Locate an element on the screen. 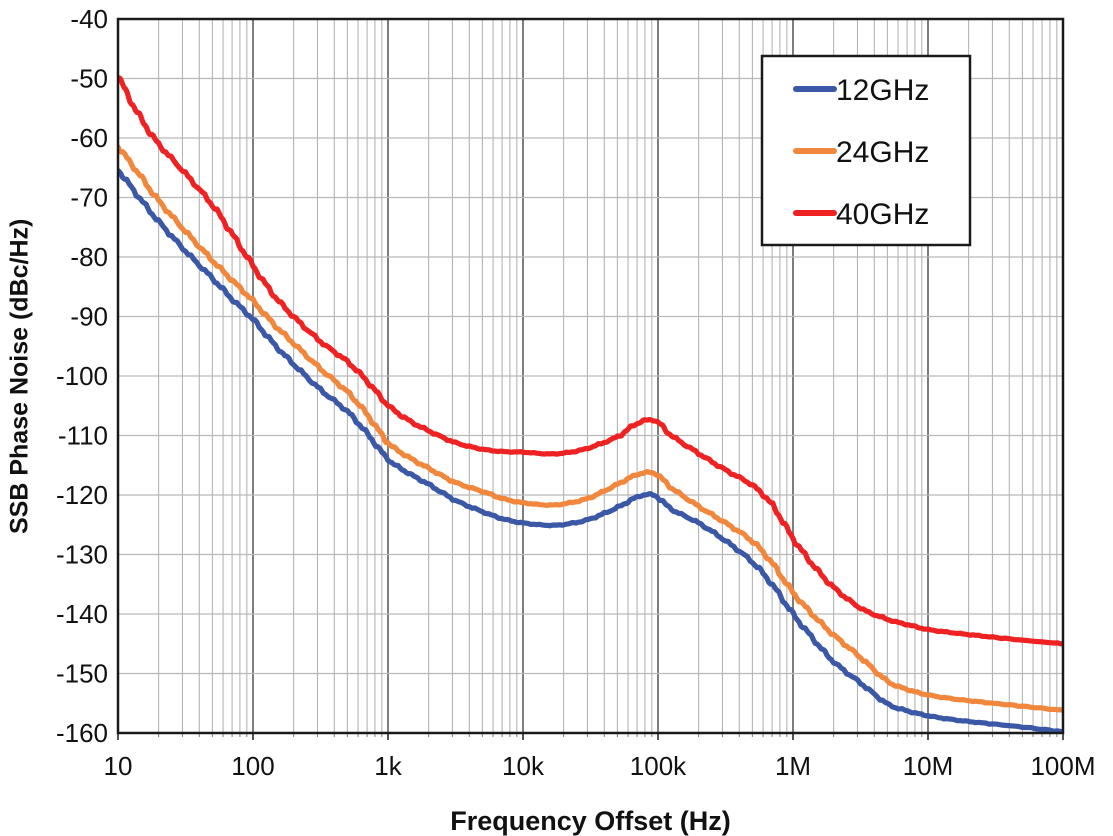 This screenshot has width=1113, height=836. y-tick-label: -120 is located at coordinates (82, 495).